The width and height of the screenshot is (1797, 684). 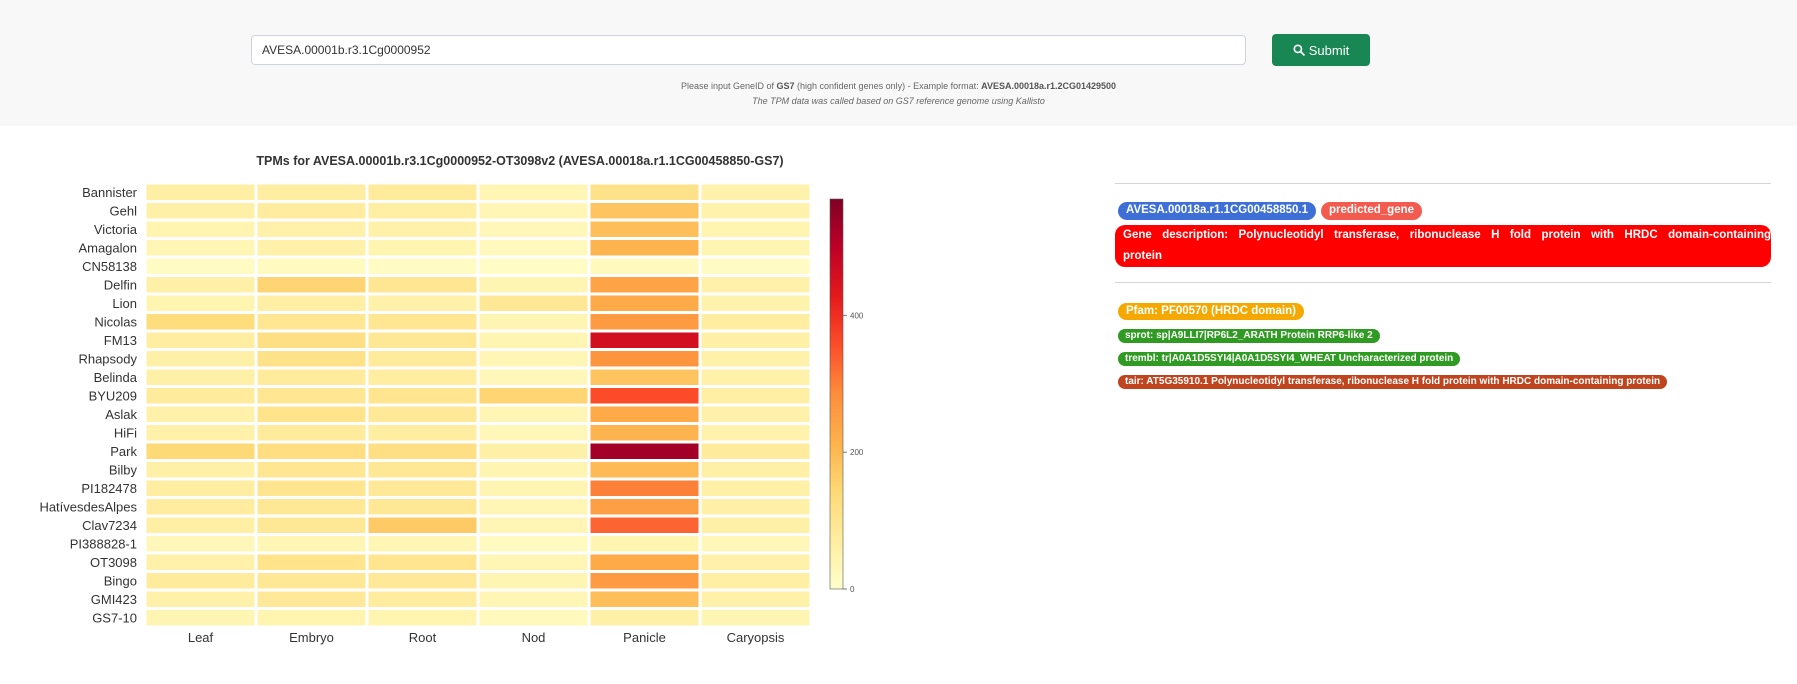 What do you see at coordinates (124, 303) in the screenshot?
I see `y-tick-label: Lion` at bounding box center [124, 303].